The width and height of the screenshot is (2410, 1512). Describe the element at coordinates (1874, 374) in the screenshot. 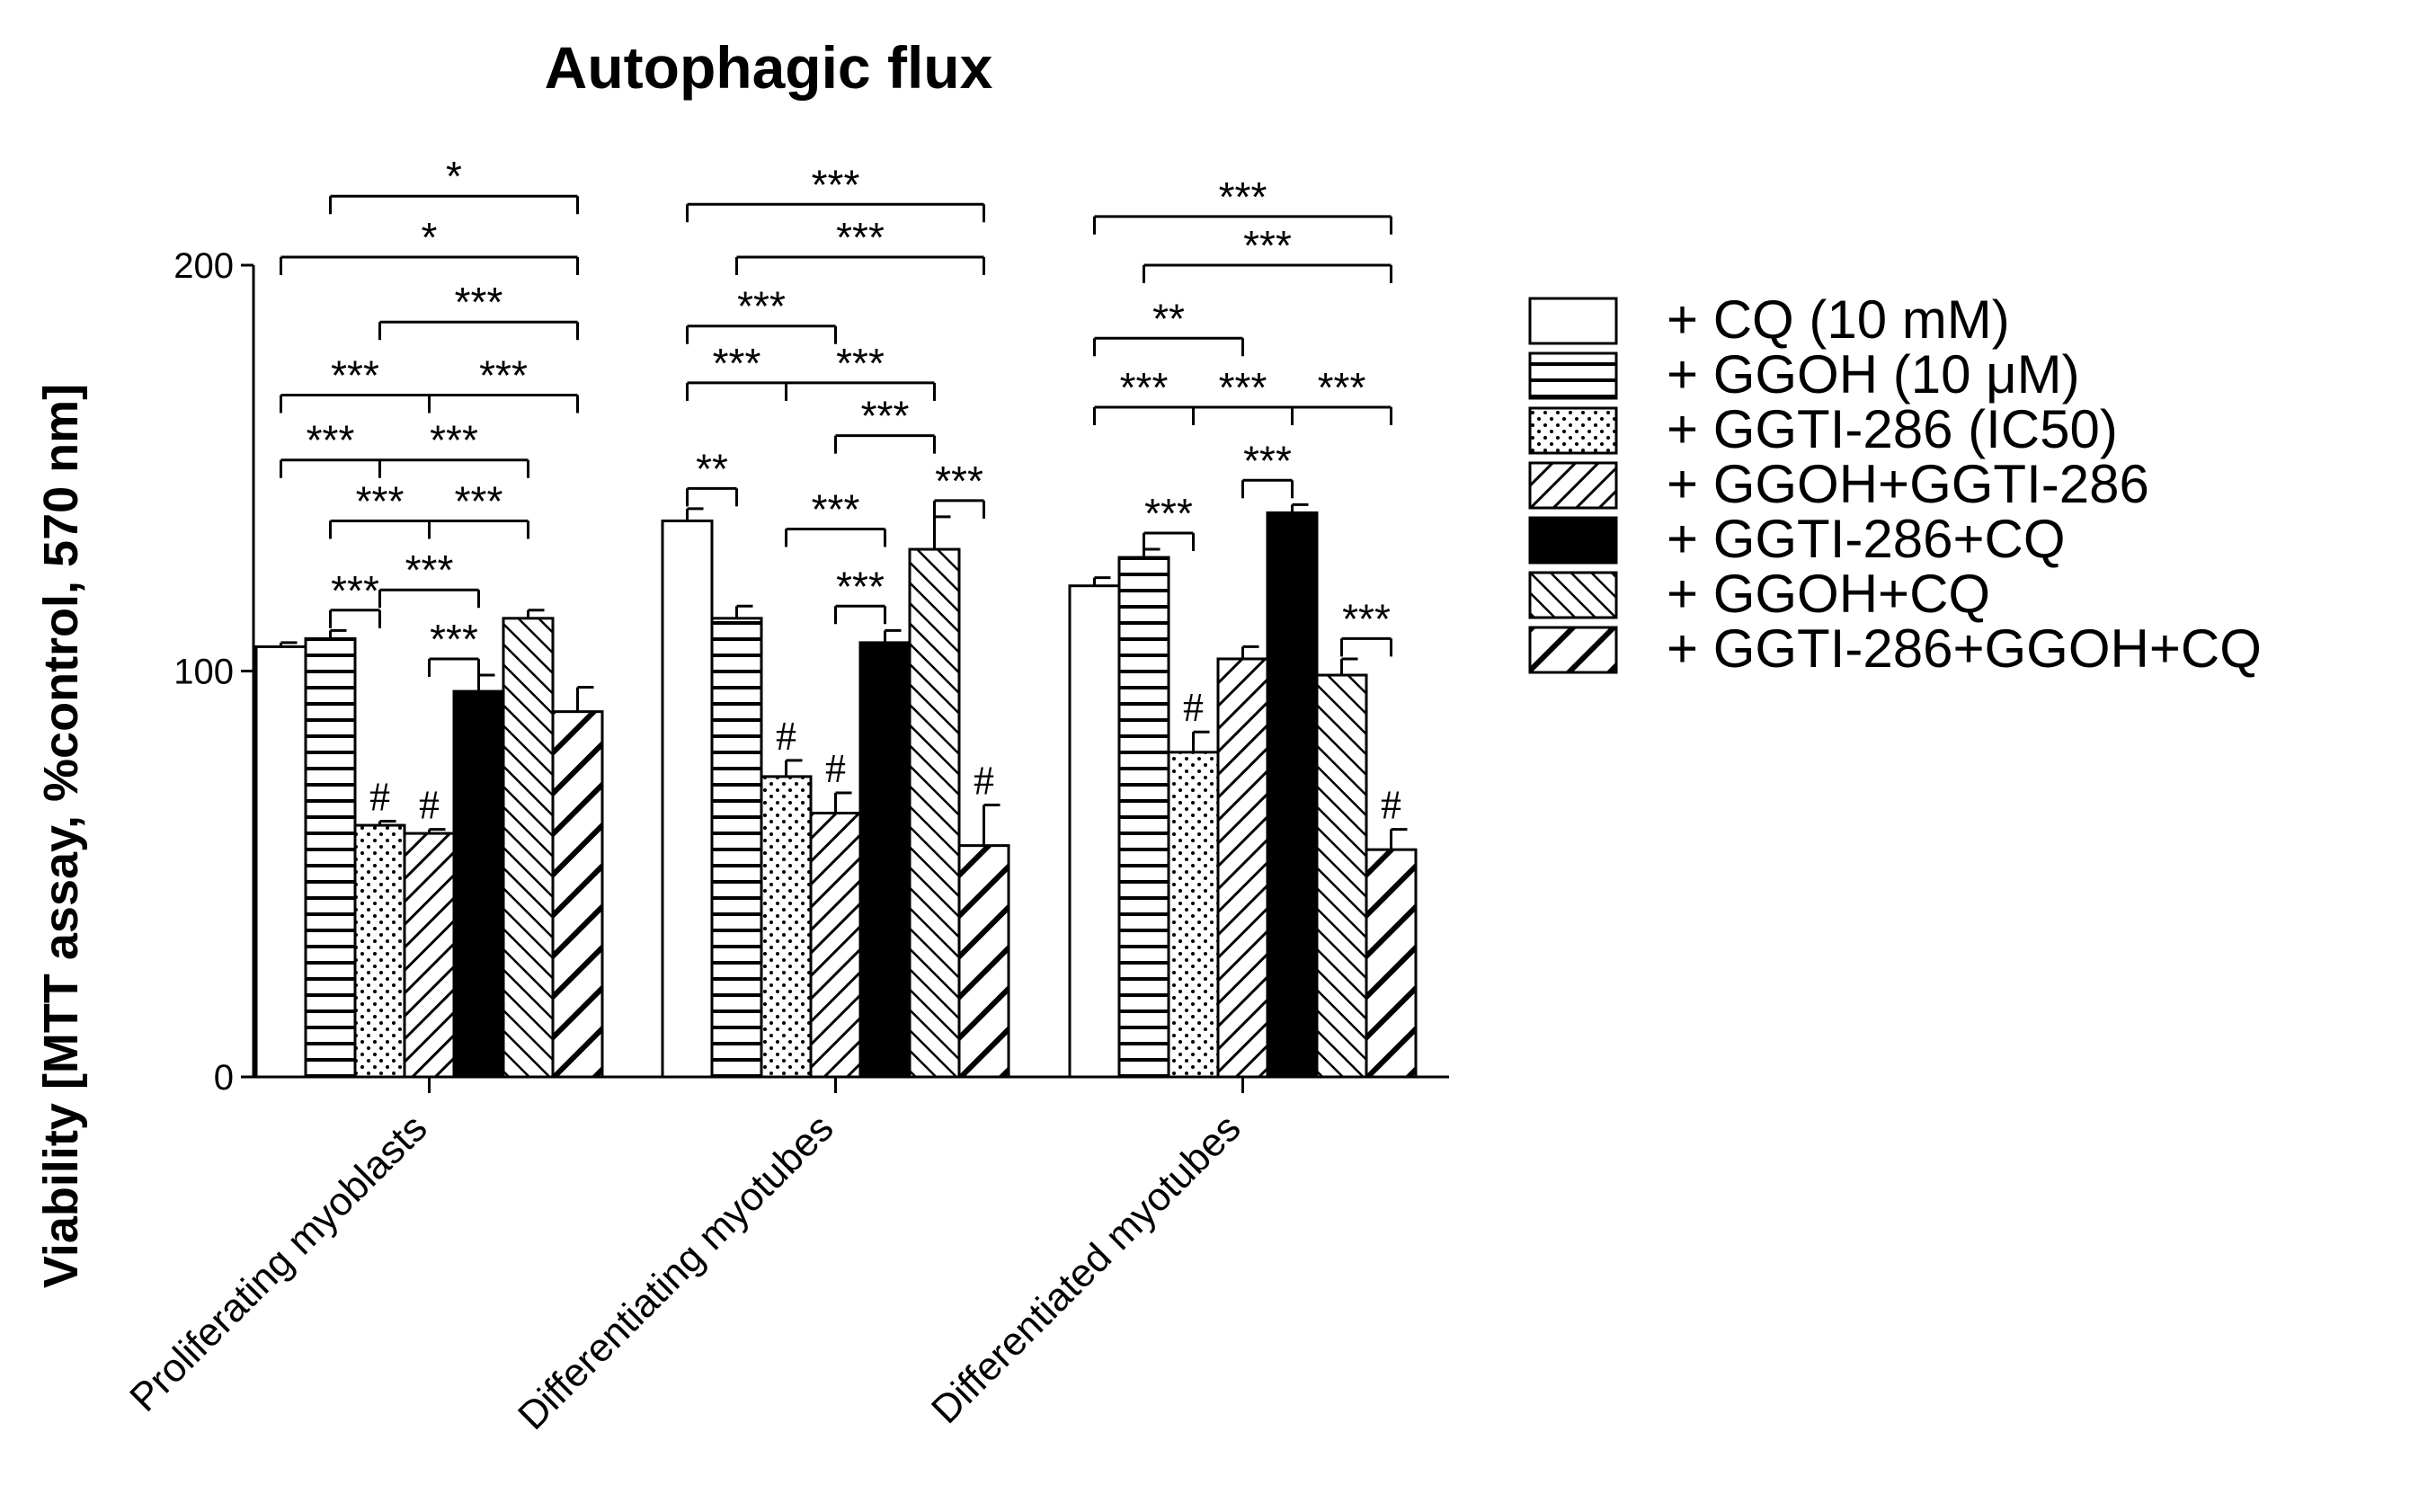

I see `legend-label: + GGOH (10 μM)` at that location.